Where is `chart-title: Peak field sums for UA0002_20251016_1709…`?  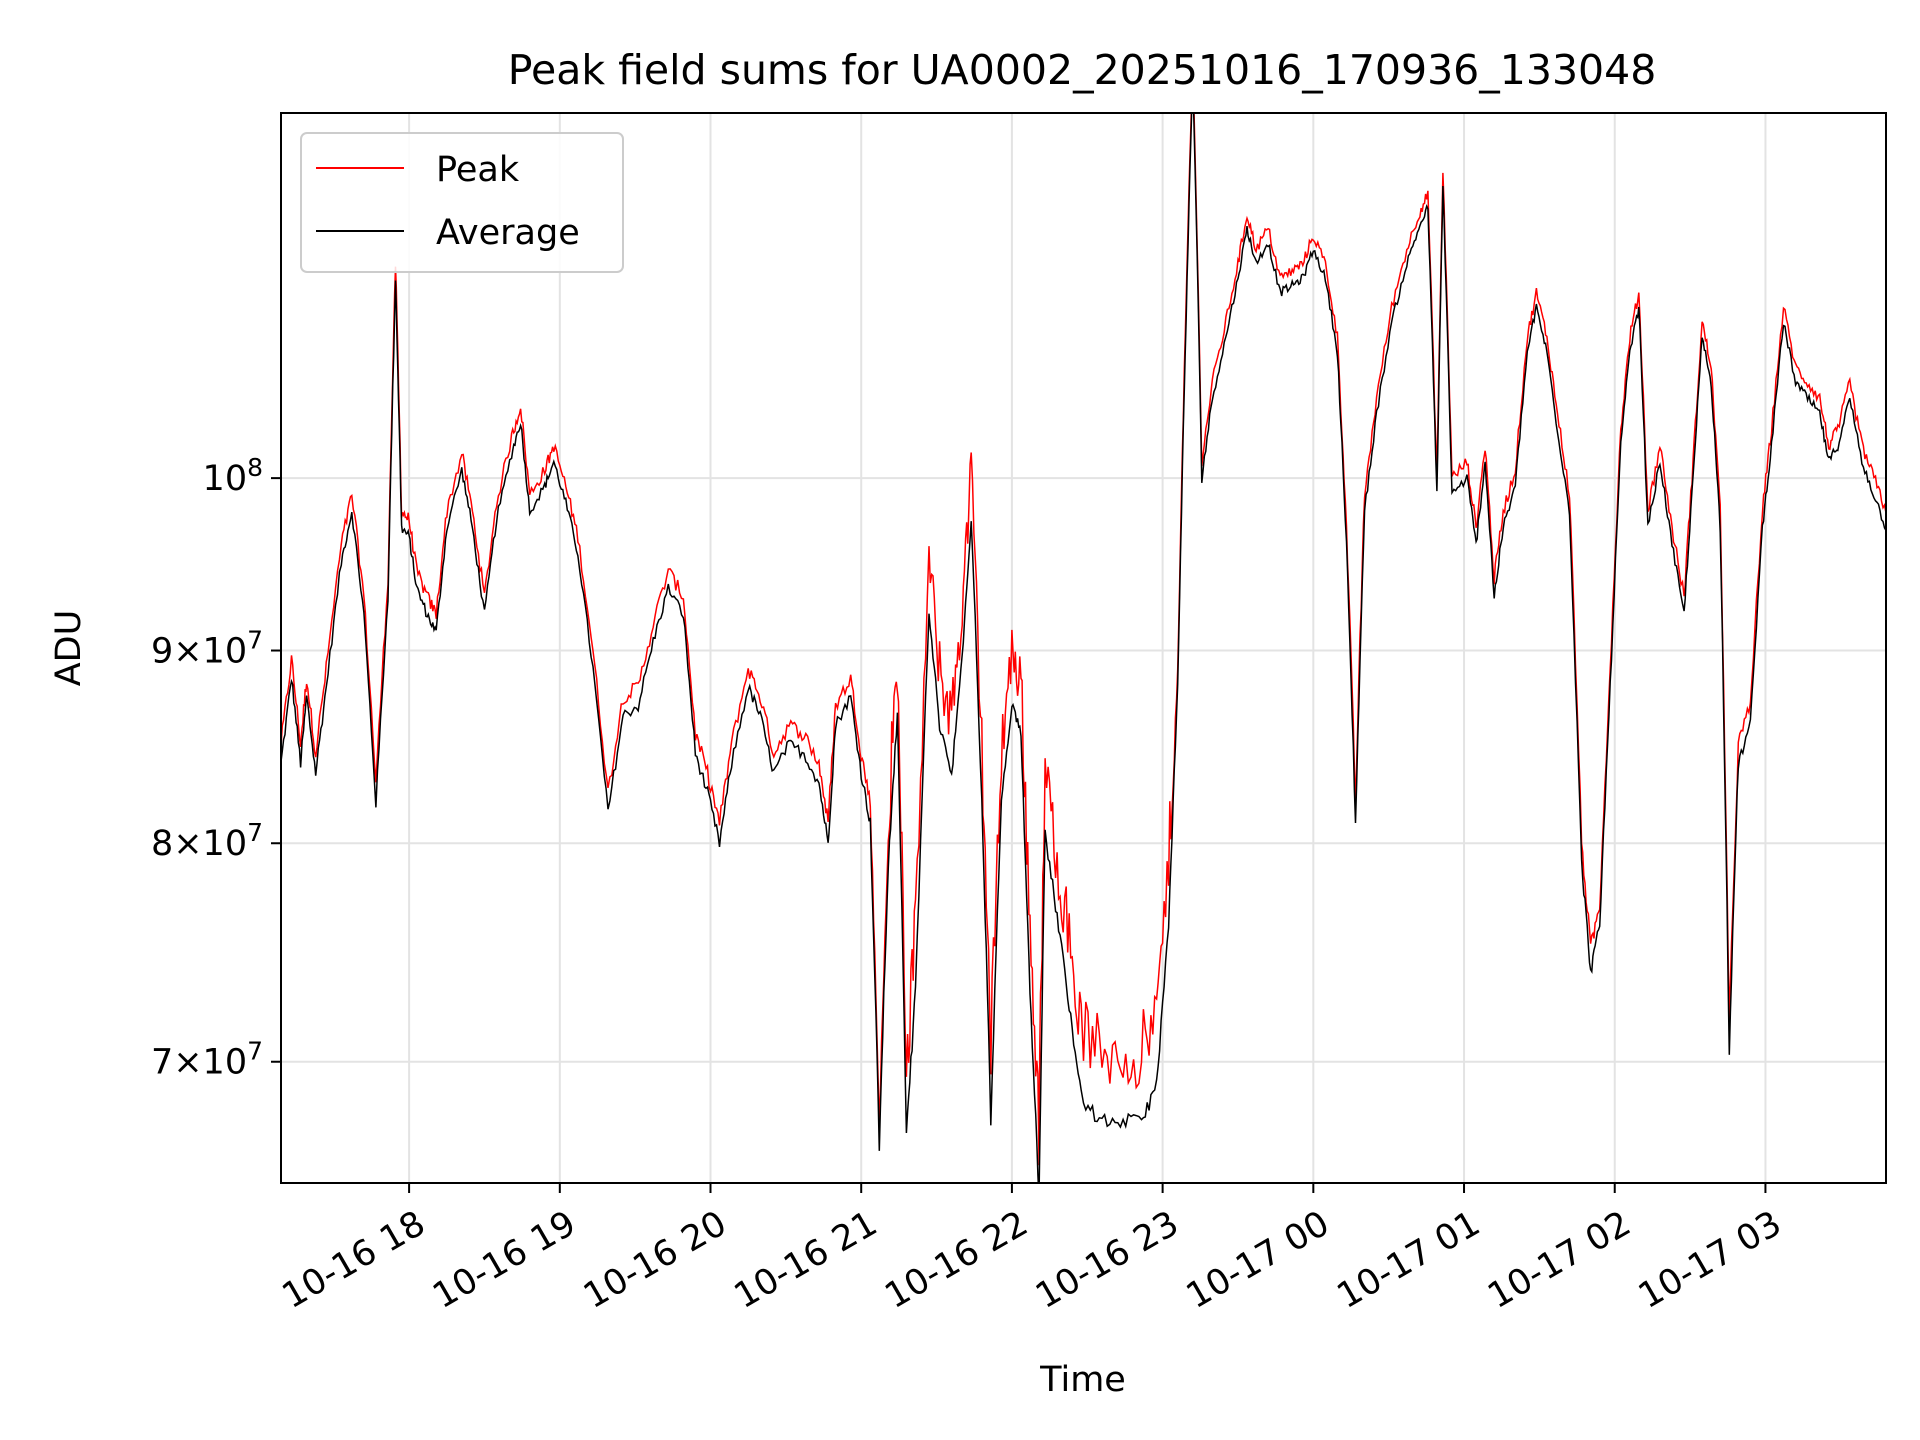 chart-title: Peak field sums for UA0002_20251016_1709… is located at coordinates (1082, 70).